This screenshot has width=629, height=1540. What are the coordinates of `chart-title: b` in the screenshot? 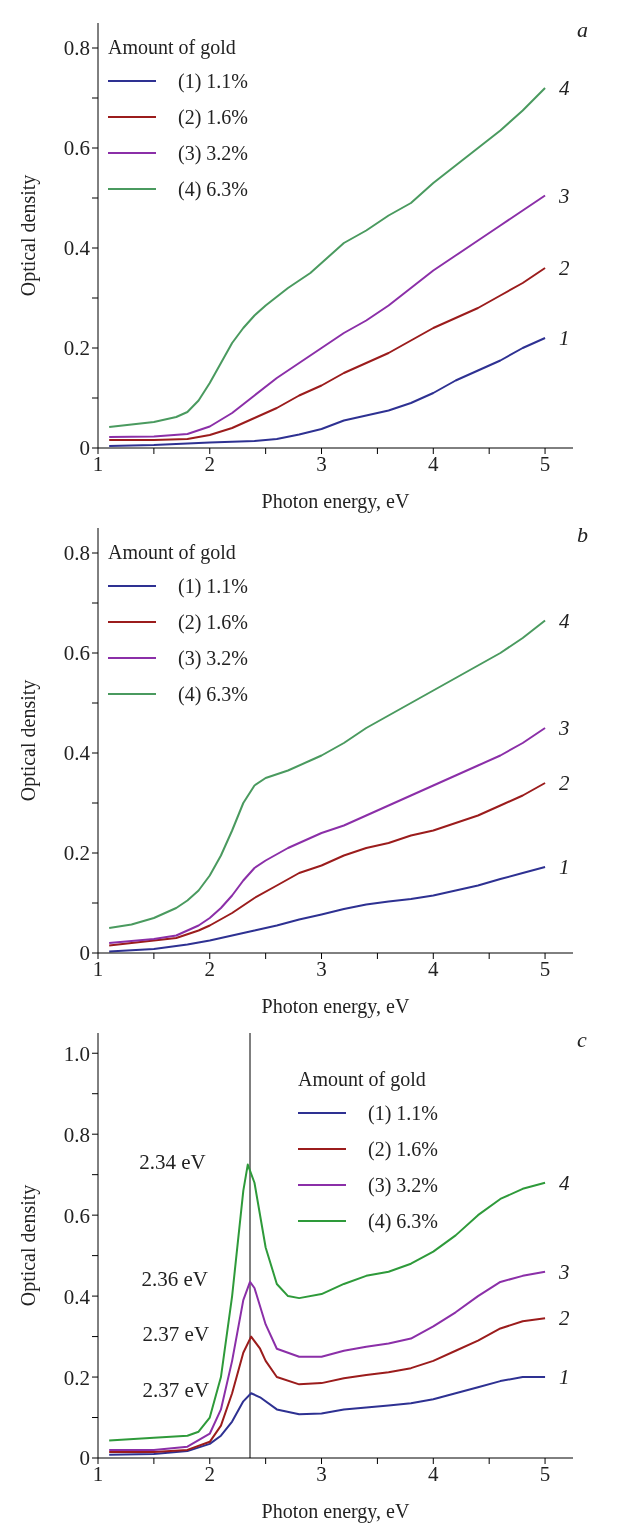 It's located at (582, 534).